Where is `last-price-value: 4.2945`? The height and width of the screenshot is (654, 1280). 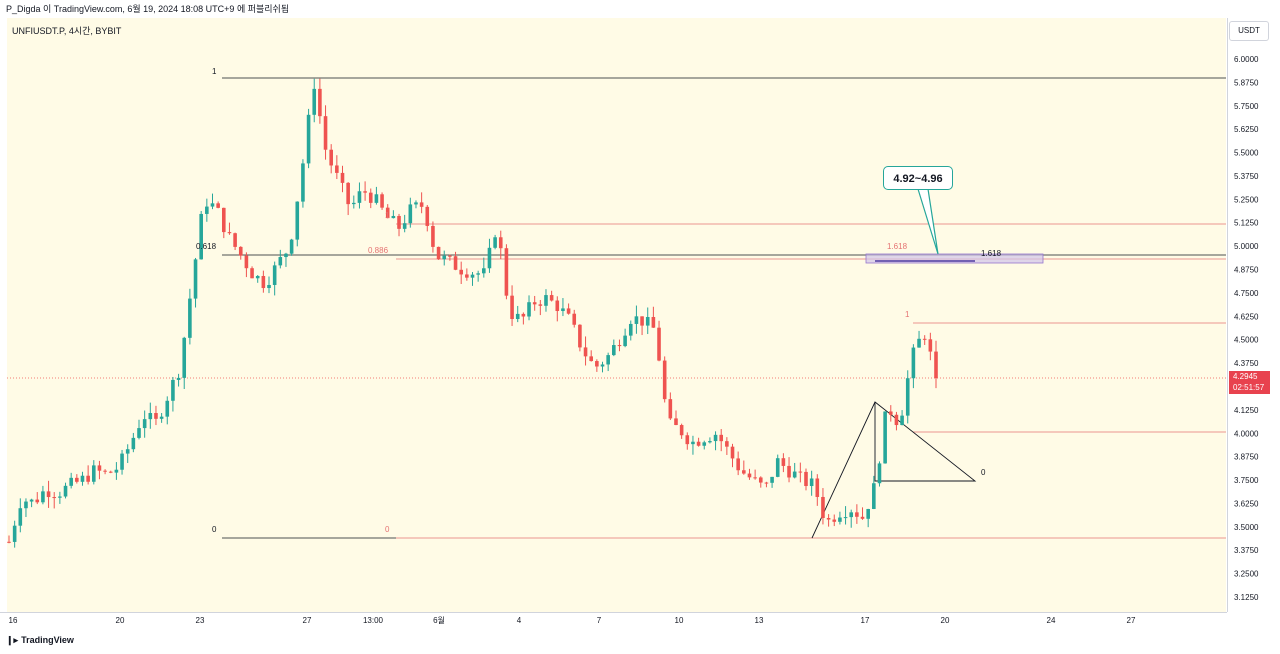
last-price-value: 4.2945 is located at coordinates (1245, 376).